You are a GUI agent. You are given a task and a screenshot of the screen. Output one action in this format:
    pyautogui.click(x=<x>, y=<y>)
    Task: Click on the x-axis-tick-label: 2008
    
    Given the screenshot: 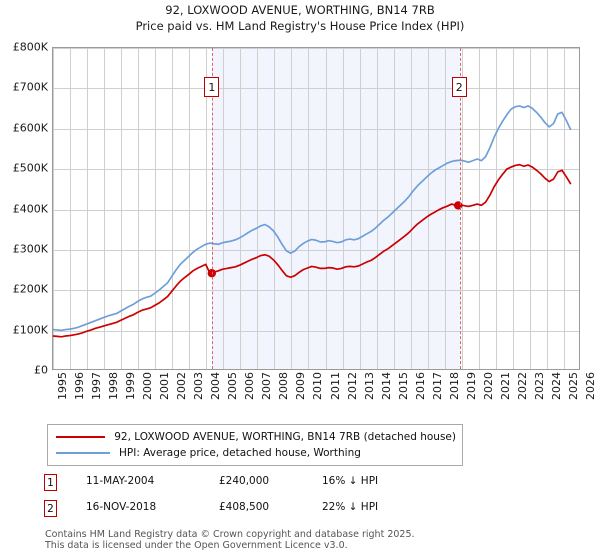 What is the action you would take?
    pyautogui.click(x=284, y=386)
    